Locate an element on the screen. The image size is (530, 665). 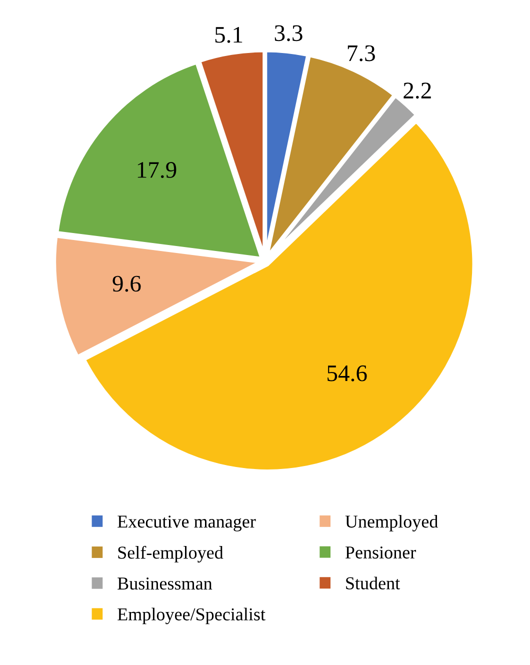
legend-label: Unemployed is located at coordinates (391, 523).